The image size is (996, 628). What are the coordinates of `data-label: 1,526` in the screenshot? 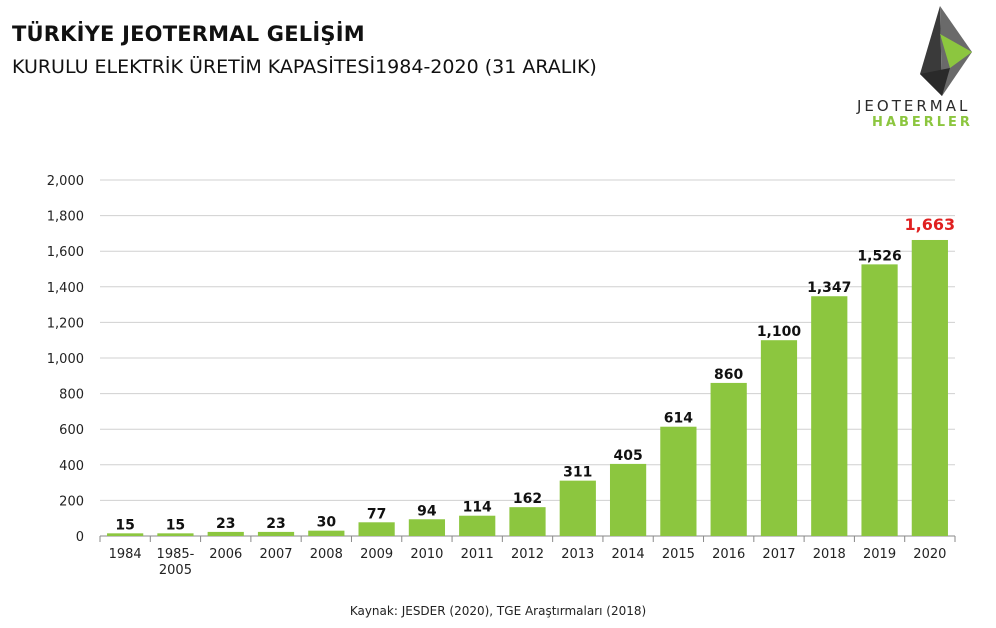 It's located at (879, 256).